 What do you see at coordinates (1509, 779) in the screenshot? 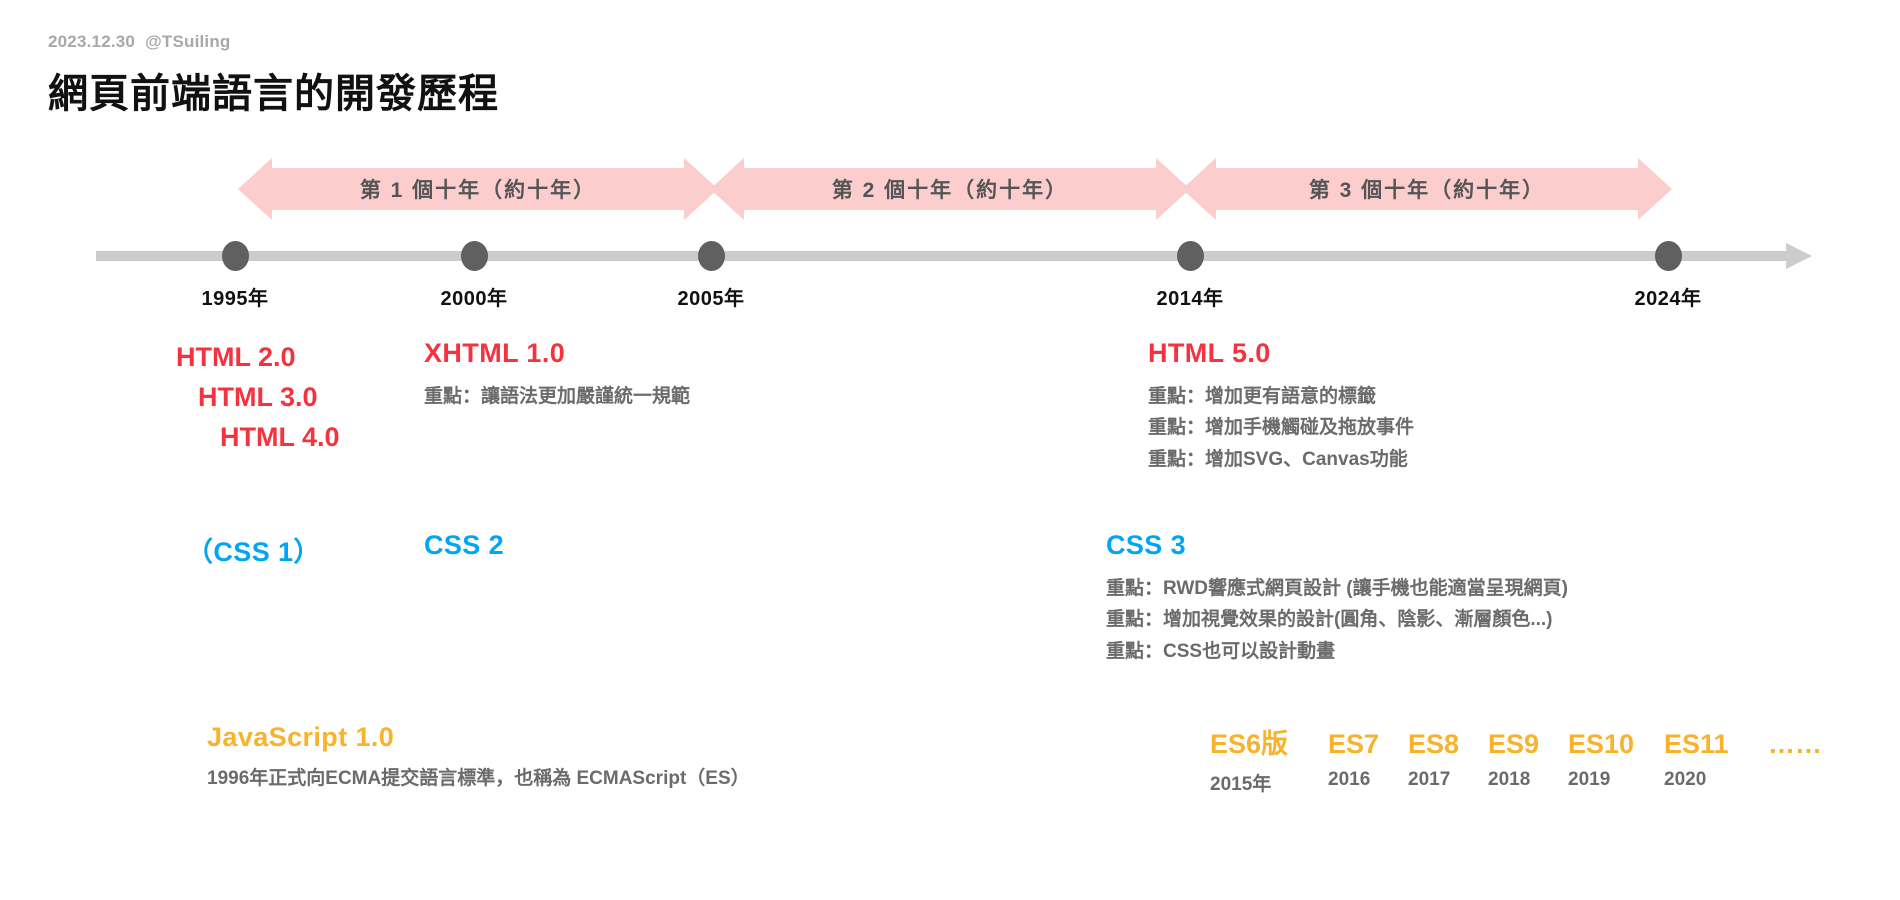
I see `es-year: 2018` at bounding box center [1509, 779].